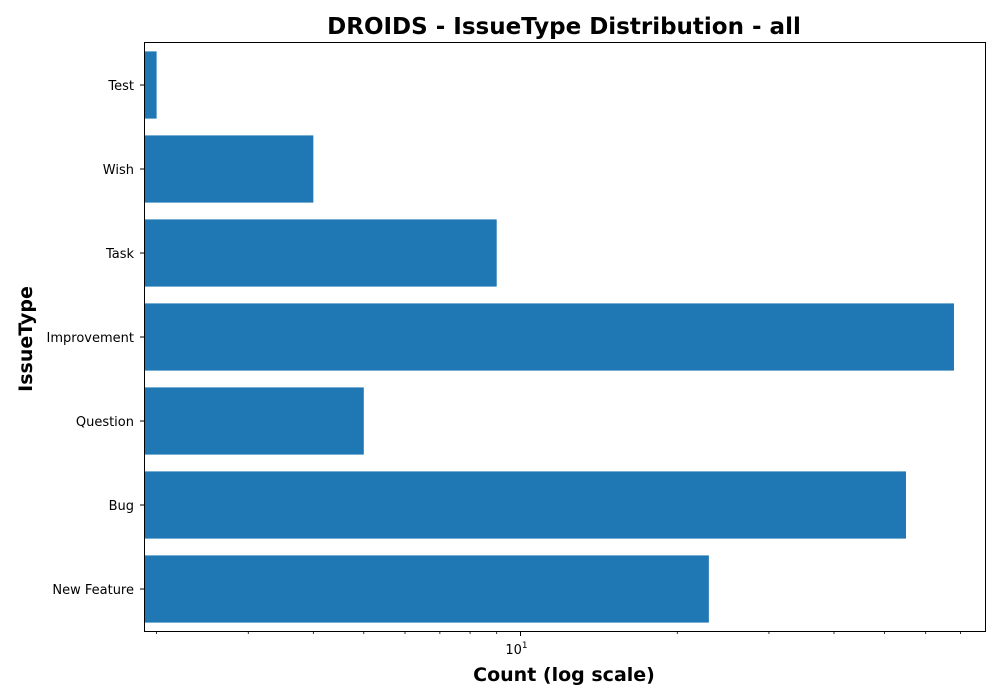 This screenshot has height=700, width=1000. What do you see at coordinates (427, 589) in the screenshot?
I see `bar-new-feature` at bounding box center [427, 589].